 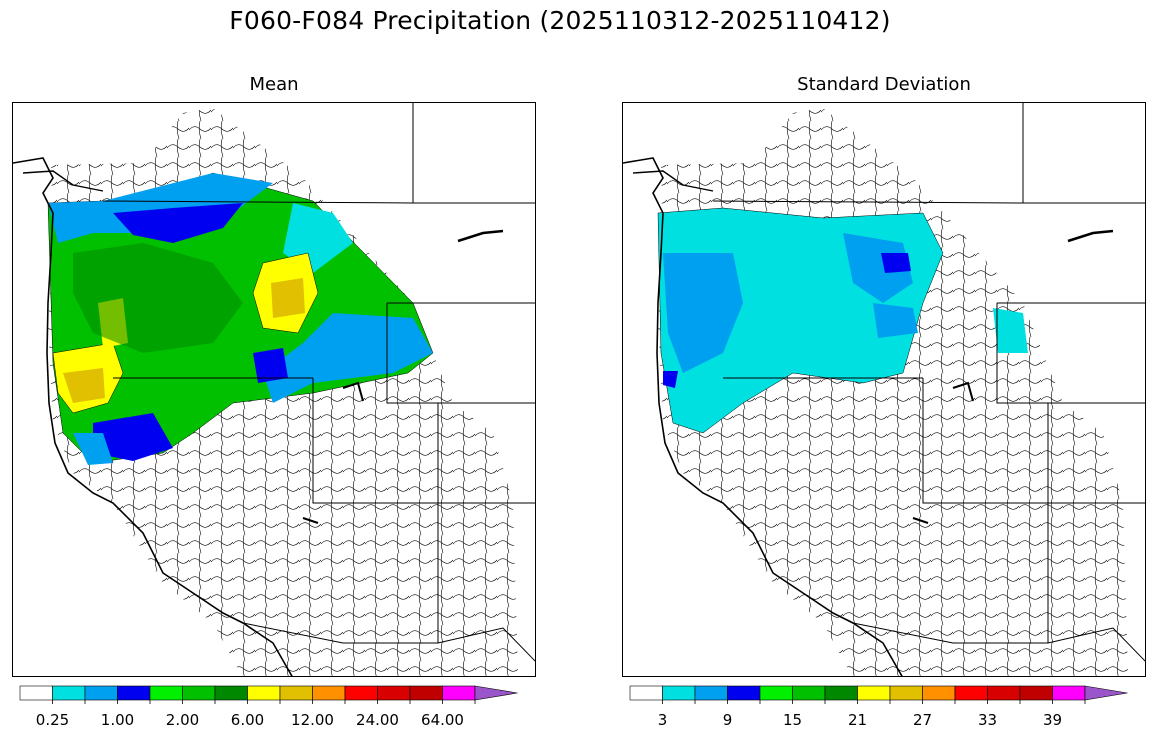 What do you see at coordinates (247, 720) in the screenshot?
I see `colorbar-tick-label: 6.00` at bounding box center [247, 720].